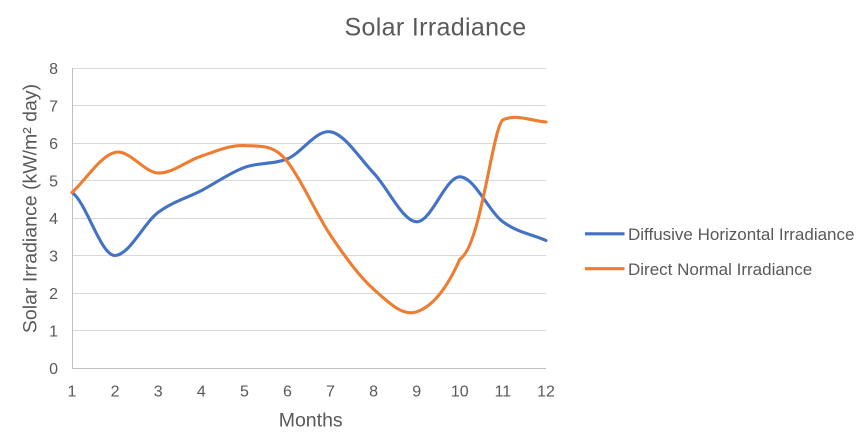 This screenshot has width=858, height=441. I want to click on svg-text: 9, so click(416, 392).